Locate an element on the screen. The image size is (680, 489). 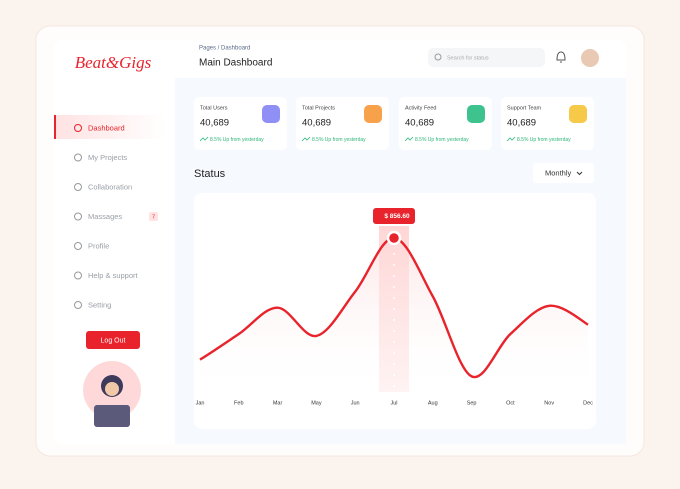
logout-button is located at coordinates (113, 340).